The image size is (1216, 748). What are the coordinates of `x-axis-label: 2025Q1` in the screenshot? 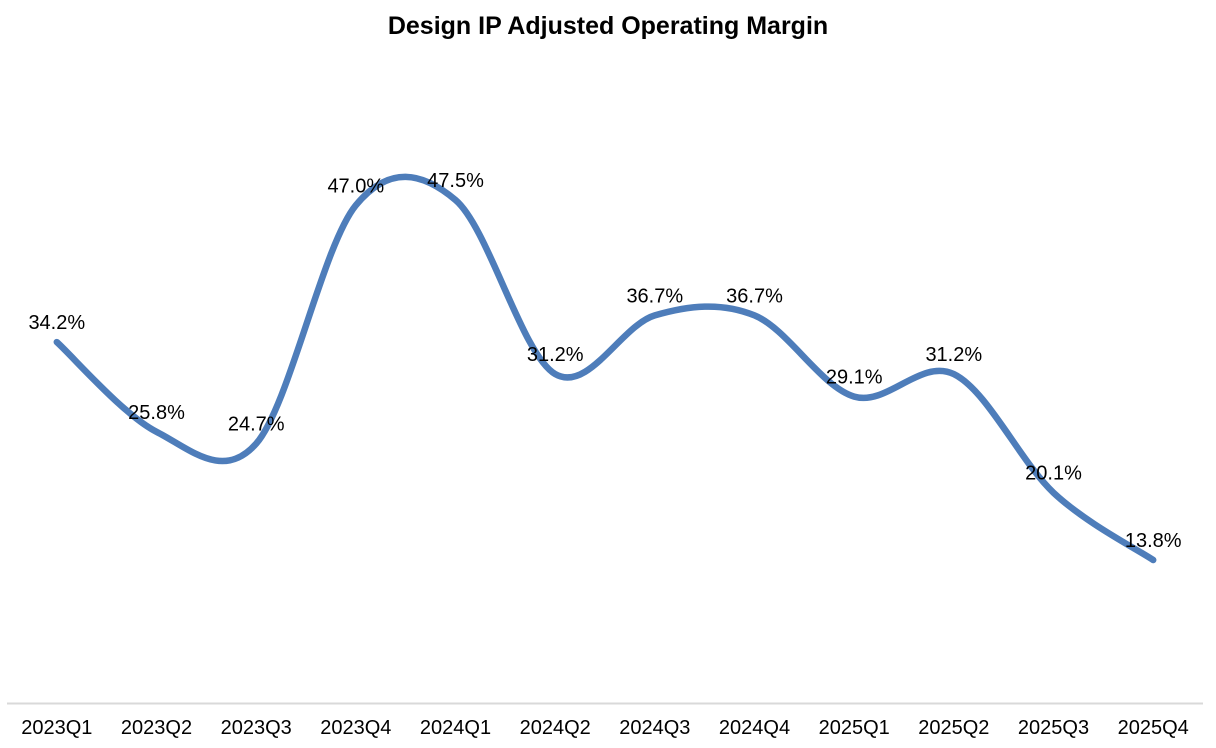 It's located at (854, 728).